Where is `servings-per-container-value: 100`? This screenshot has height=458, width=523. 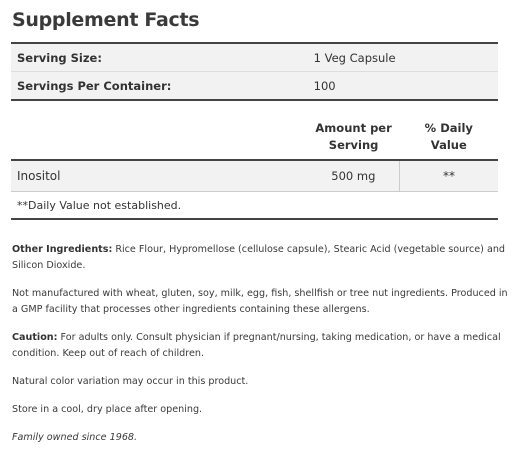 servings-per-container-value: 100 is located at coordinates (402, 86).